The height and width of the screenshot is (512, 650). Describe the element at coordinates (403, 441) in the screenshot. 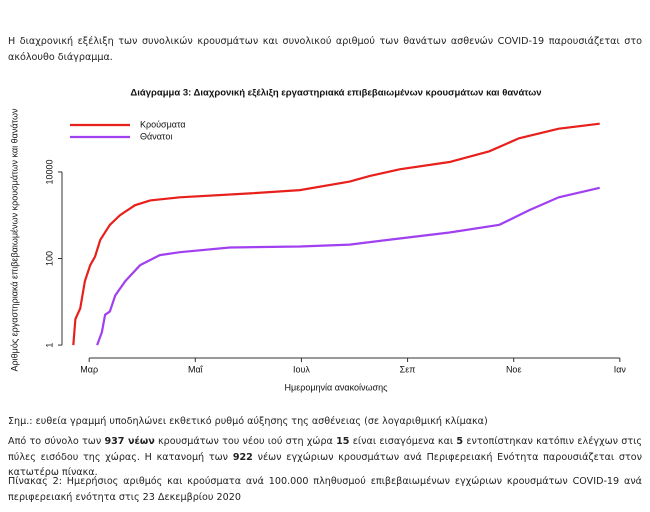

I see `text: είναι εισαγόμενα και` at that location.